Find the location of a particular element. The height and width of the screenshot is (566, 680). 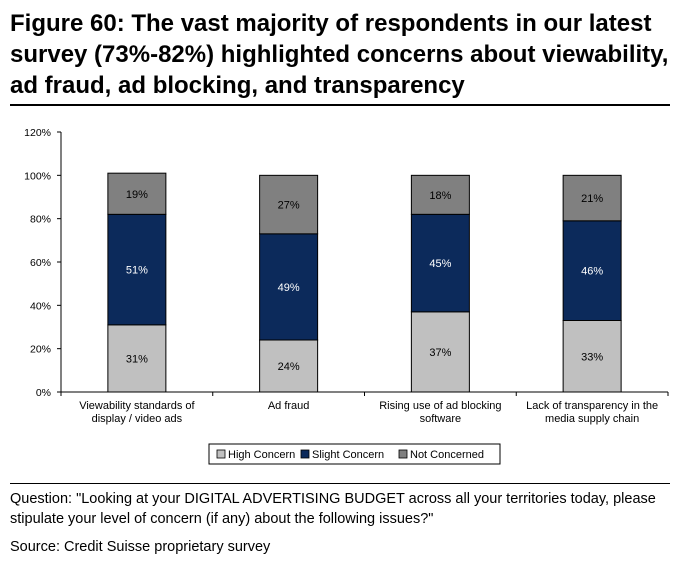

data-label: 49% is located at coordinates (289, 288).